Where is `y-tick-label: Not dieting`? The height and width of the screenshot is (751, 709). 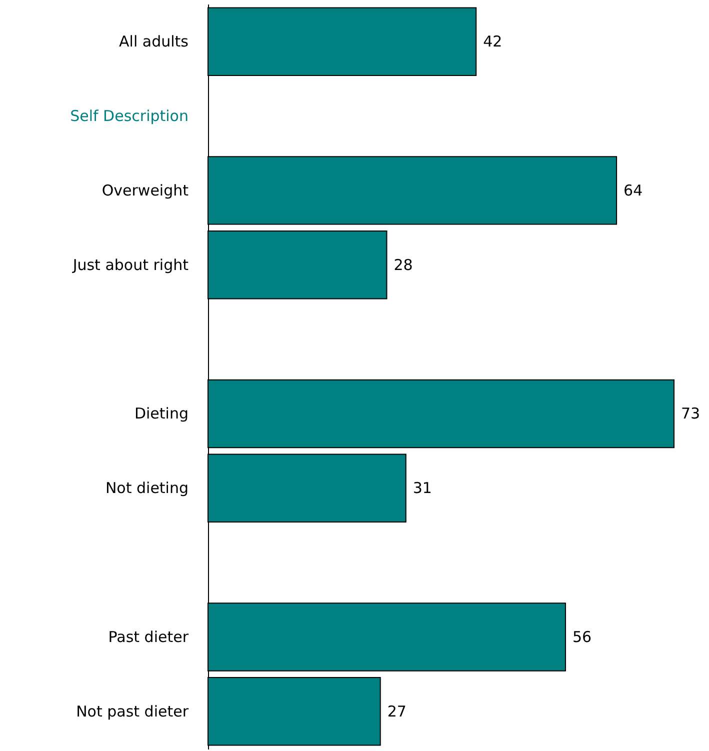
y-tick-label: Not dieting is located at coordinates (146, 488).